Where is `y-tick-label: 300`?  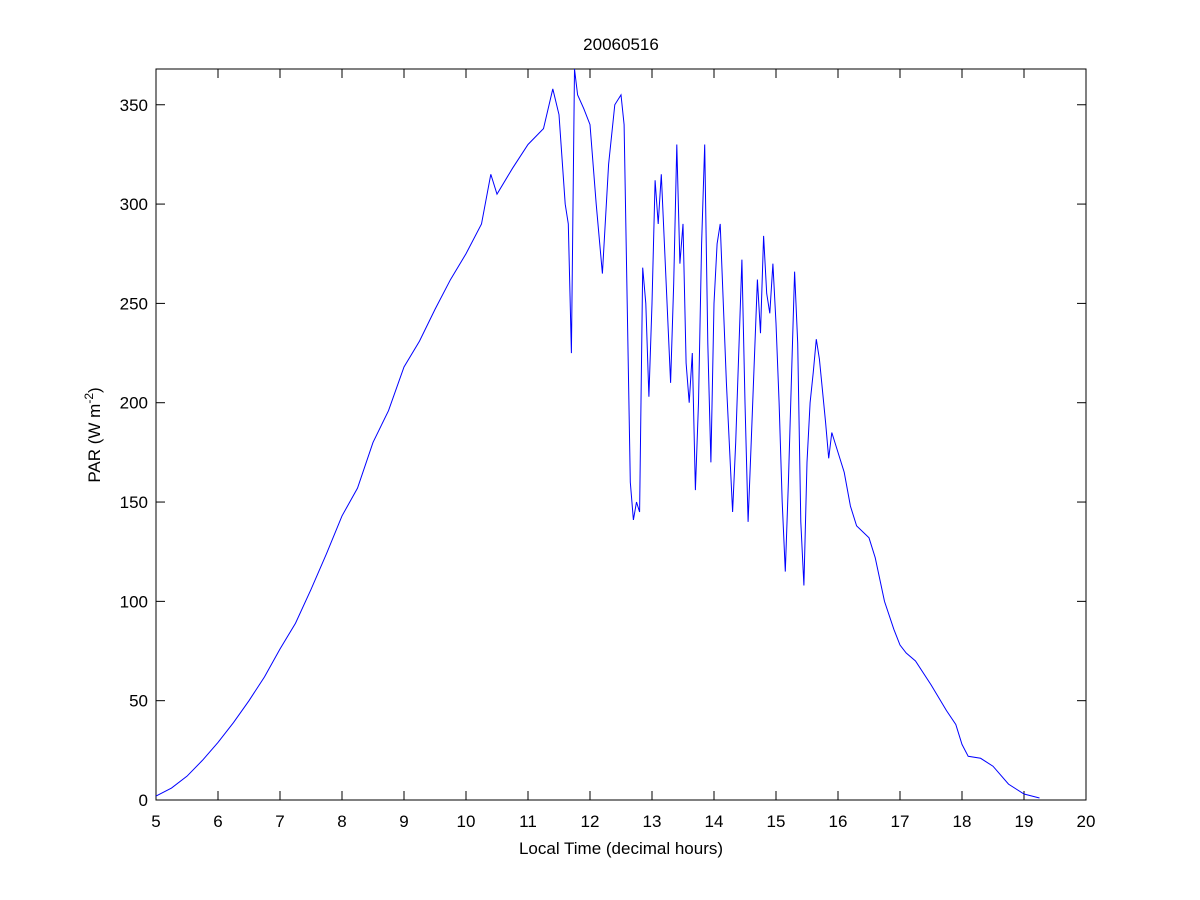 y-tick-label: 300 is located at coordinates (134, 204).